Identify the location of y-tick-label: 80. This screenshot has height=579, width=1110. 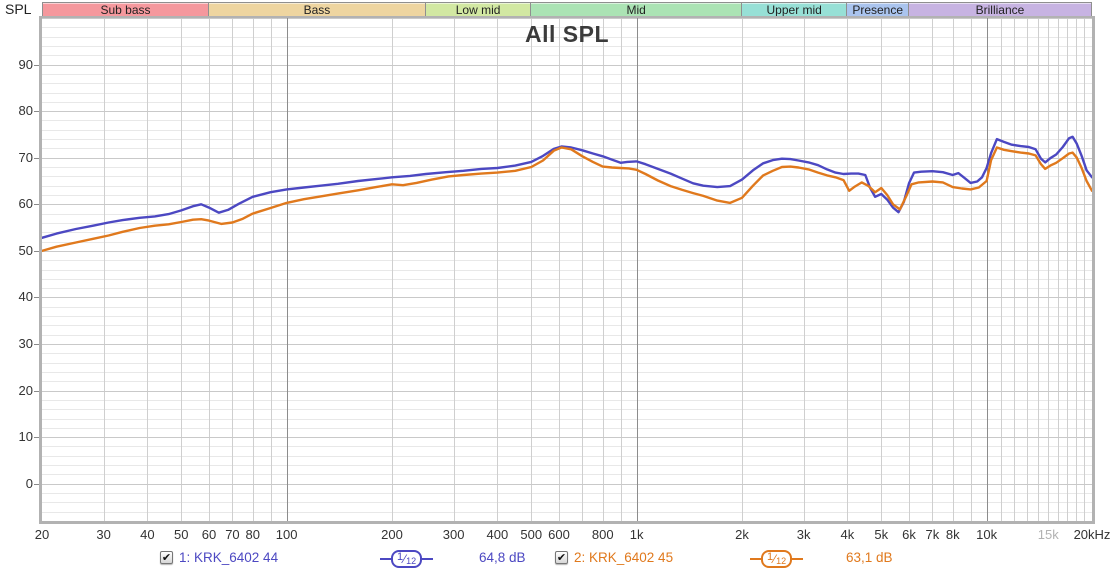
(25, 111).